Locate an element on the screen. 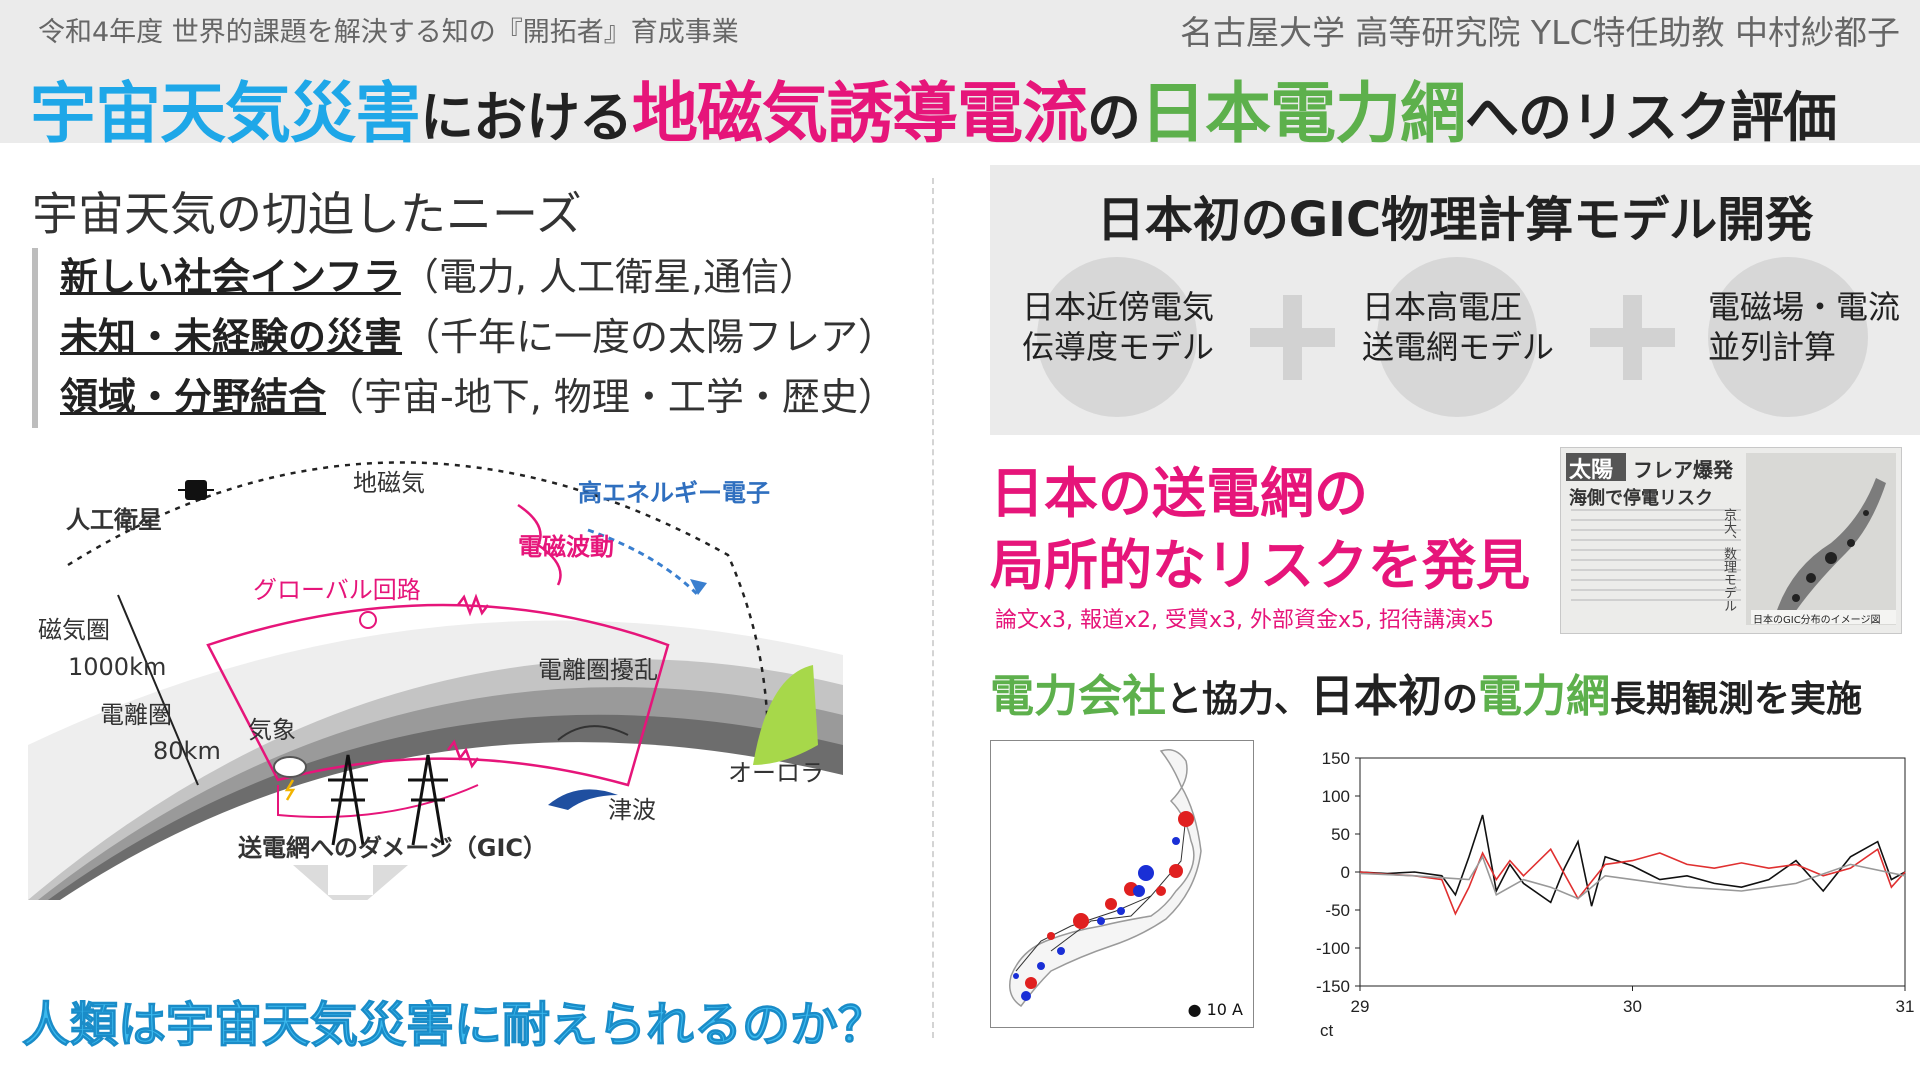 This screenshot has height=1080, width=1920. gic-observation-chart: 150 100 50 0 -50 -100 -150 29 30 31 ct is located at coordinates (1610, 890).